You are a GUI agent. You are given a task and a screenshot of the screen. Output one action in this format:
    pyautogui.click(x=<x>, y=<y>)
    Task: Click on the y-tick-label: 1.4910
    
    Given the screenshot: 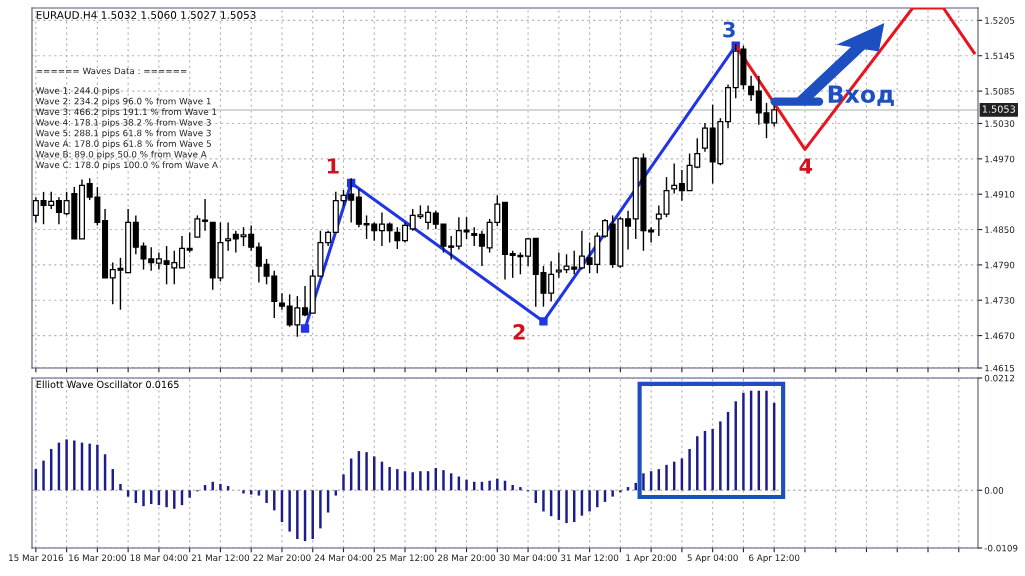 What is the action you would take?
    pyautogui.click(x=1000, y=194)
    